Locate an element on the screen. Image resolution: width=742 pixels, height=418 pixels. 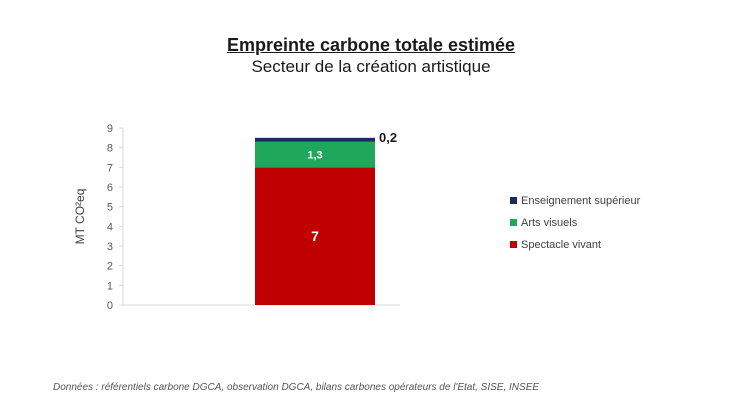
bar-segment-spectacle-vivant is located at coordinates (315, 236).